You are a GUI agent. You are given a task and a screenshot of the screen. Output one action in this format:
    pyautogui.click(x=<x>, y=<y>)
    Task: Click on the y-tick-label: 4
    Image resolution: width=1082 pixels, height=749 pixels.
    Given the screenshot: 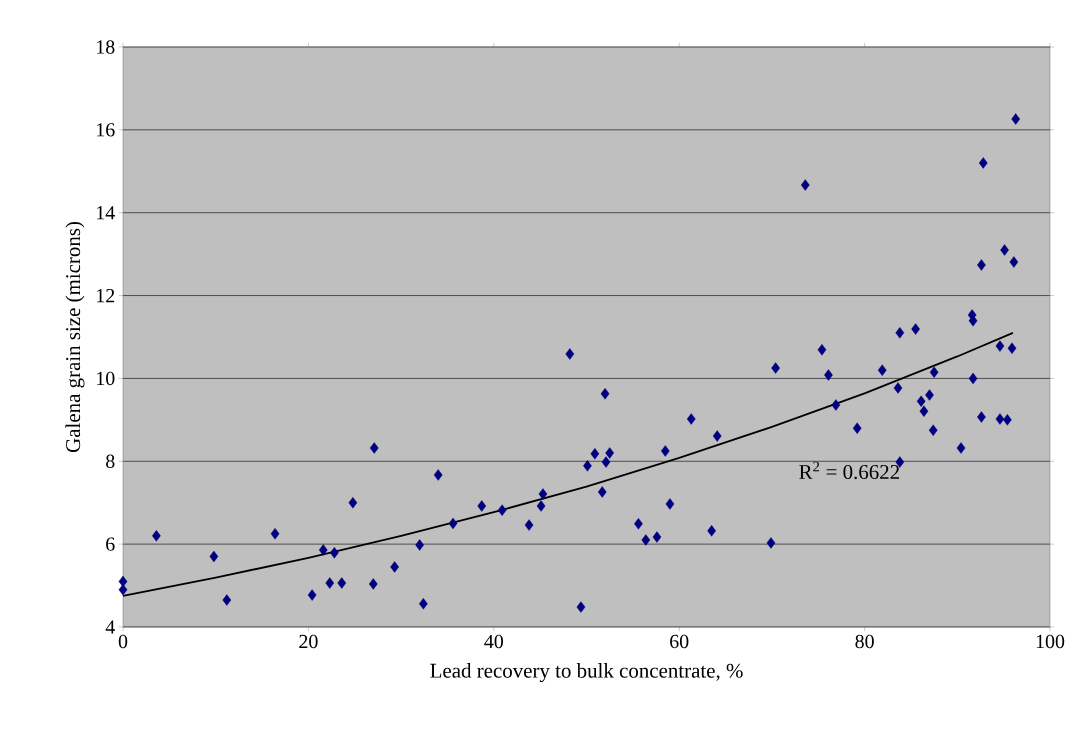 What is the action you would take?
    pyautogui.click(x=110, y=627)
    